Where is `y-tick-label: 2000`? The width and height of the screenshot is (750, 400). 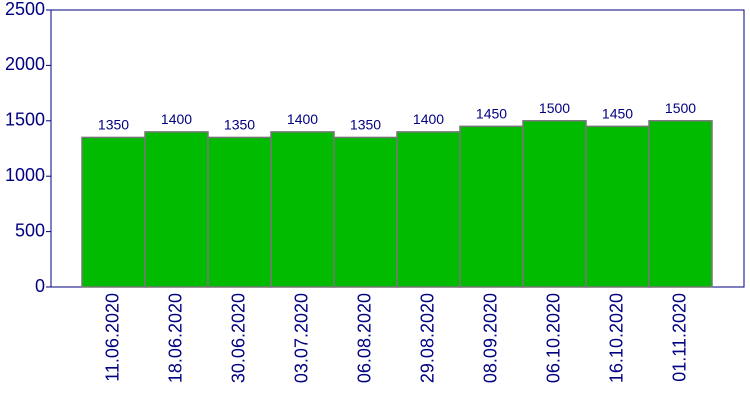 y-tick-label: 2000 is located at coordinates (25, 64).